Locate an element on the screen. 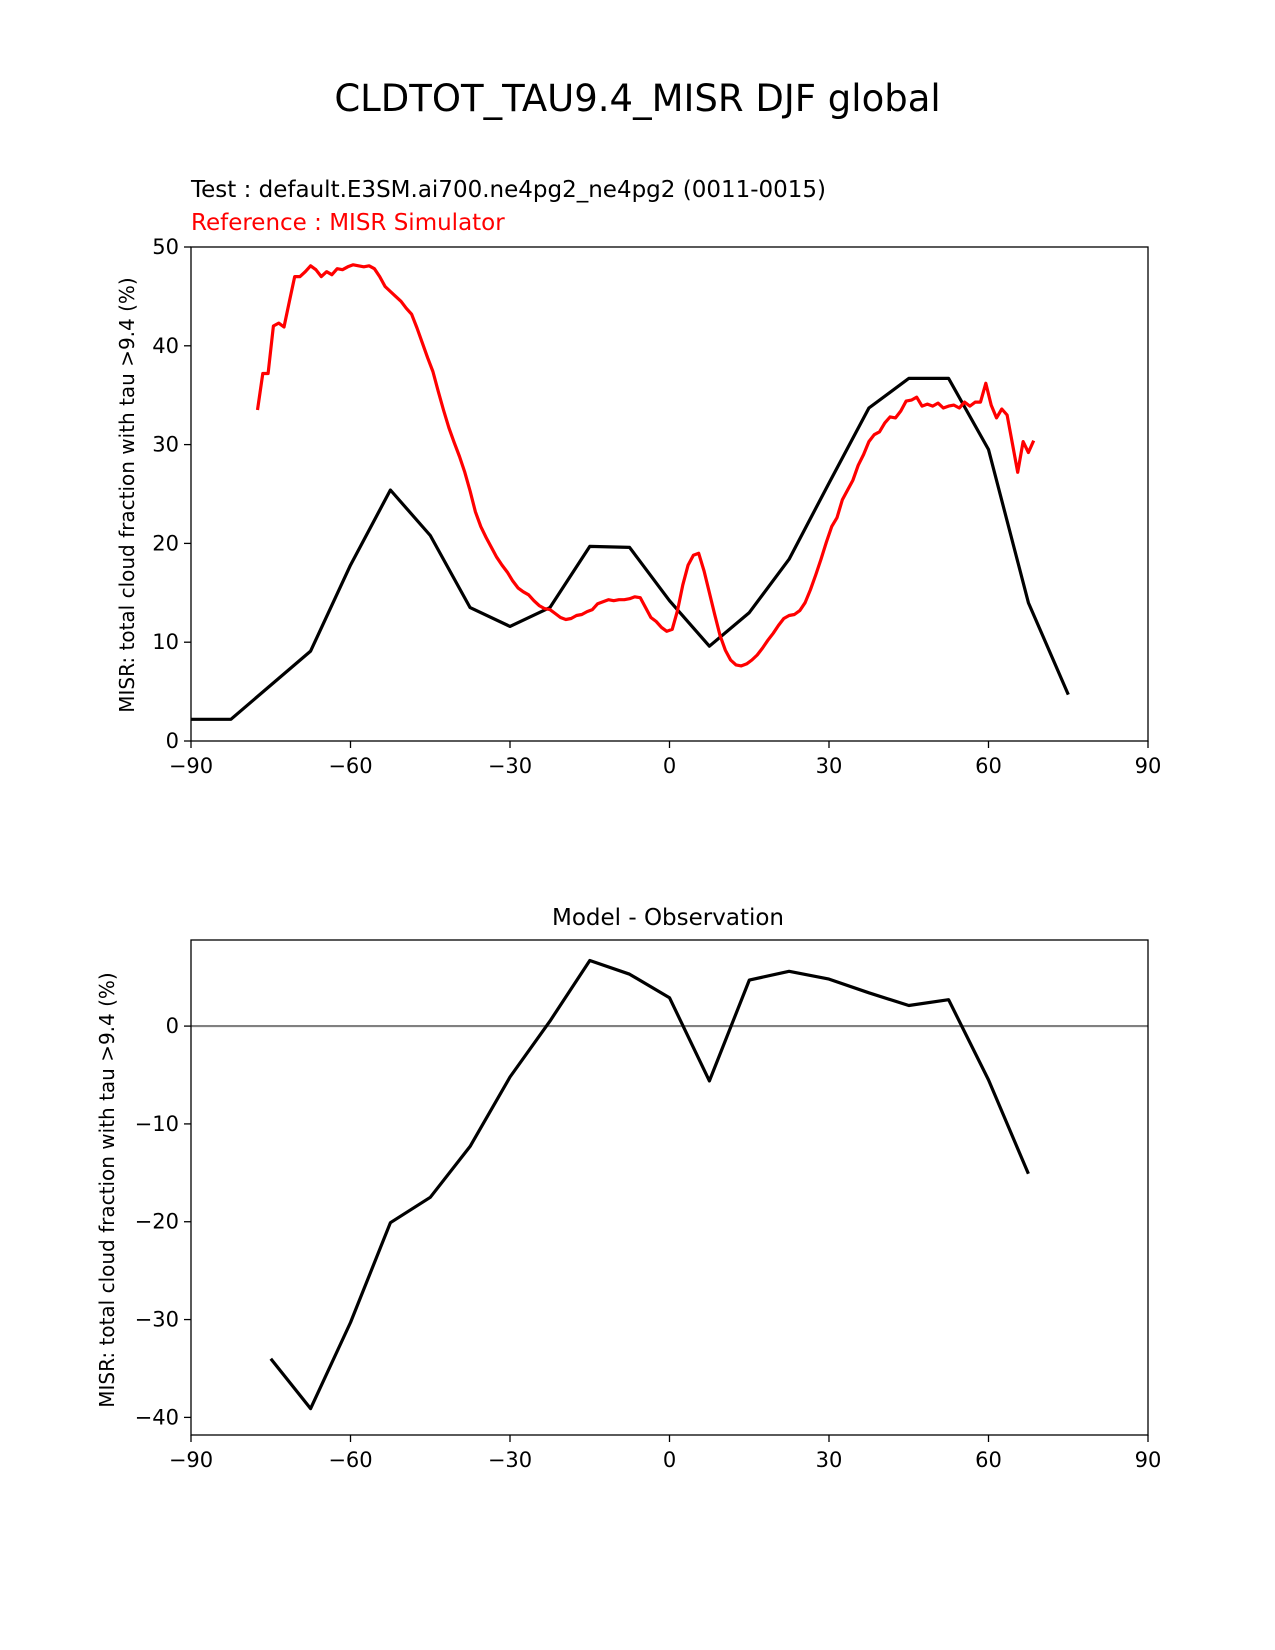 The height and width of the screenshot is (1650, 1275). y-tick-label: 50 is located at coordinates (165, 247).